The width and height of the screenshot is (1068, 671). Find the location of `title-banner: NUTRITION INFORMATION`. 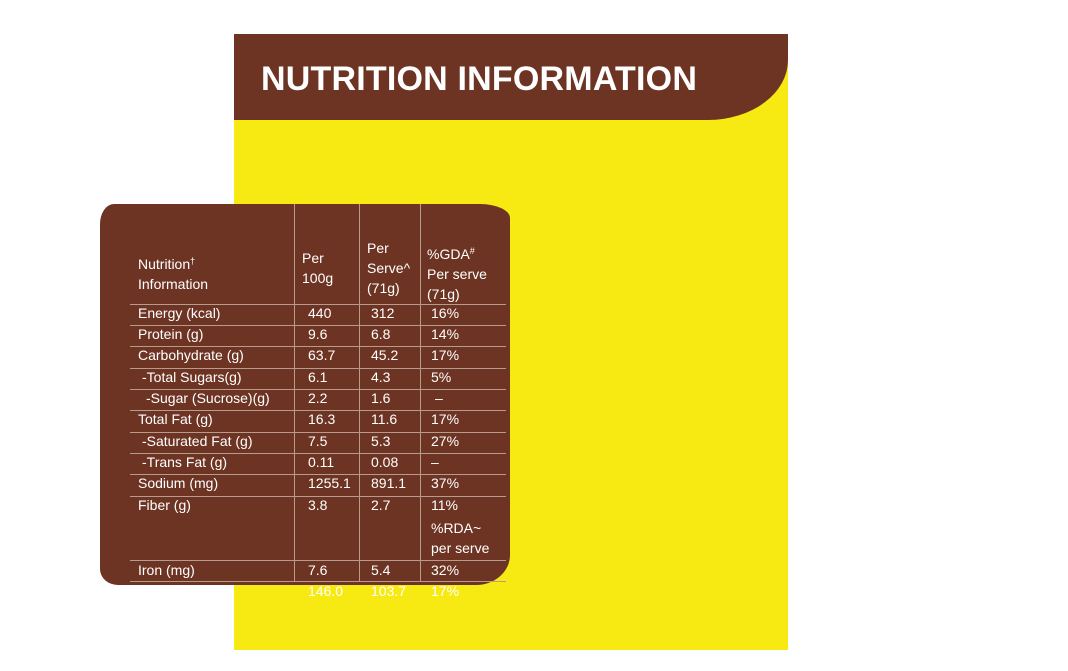

title-banner: NUTRITION INFORMATION is located at coordinates (511, 77).